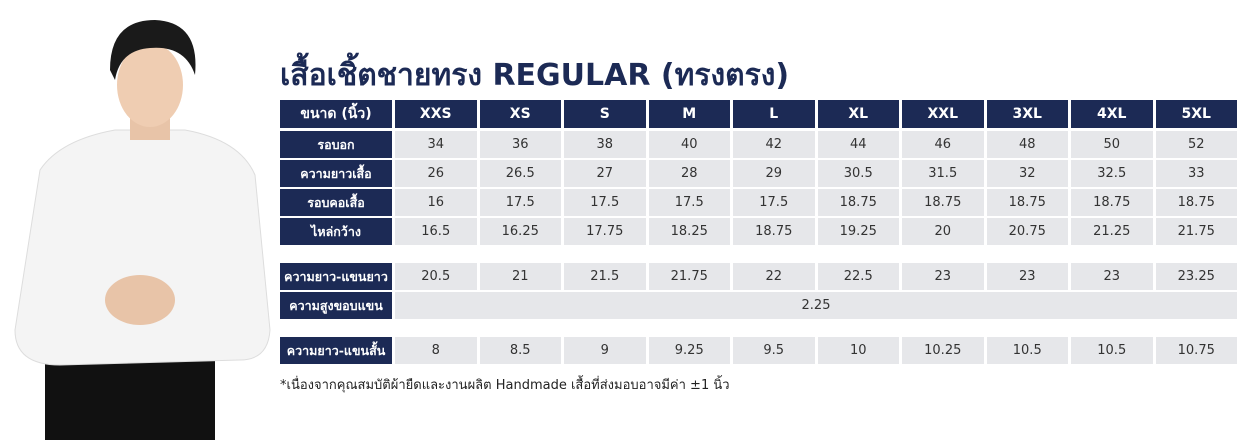 This screenshot has width=1260, height=440. What do you see at coordinates (1027, 114) in the screenshot?
I see `size-header: 3XL` at bounding box center [1027, 114].